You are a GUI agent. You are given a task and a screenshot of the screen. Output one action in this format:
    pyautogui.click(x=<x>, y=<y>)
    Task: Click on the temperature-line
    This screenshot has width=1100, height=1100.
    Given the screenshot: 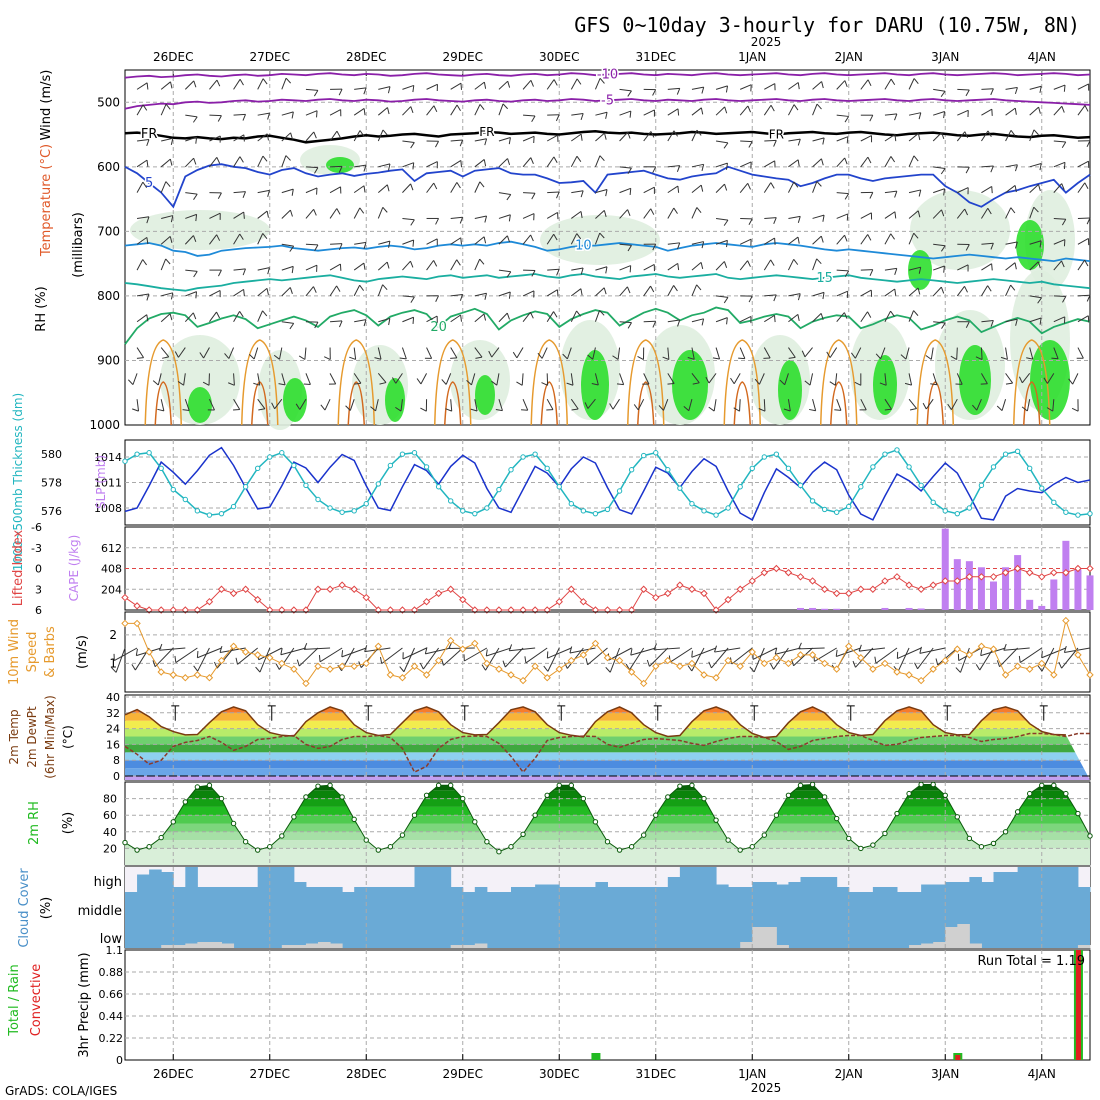 What is the action you would take?
    pyautogui.click(x=595, y=722)
    